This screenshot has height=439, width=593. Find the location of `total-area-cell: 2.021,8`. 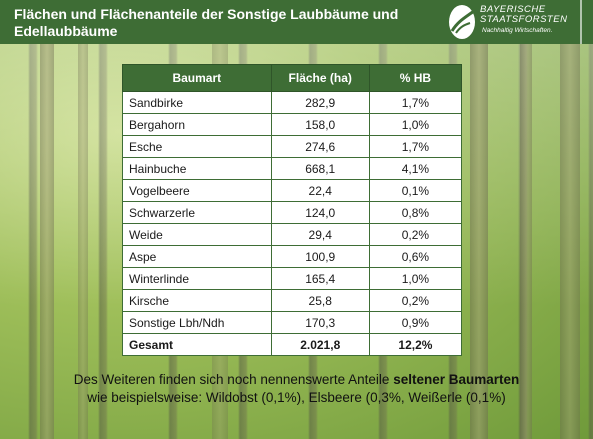

total-area-cell: 2.021,8 is located at coordinates (320, 344).